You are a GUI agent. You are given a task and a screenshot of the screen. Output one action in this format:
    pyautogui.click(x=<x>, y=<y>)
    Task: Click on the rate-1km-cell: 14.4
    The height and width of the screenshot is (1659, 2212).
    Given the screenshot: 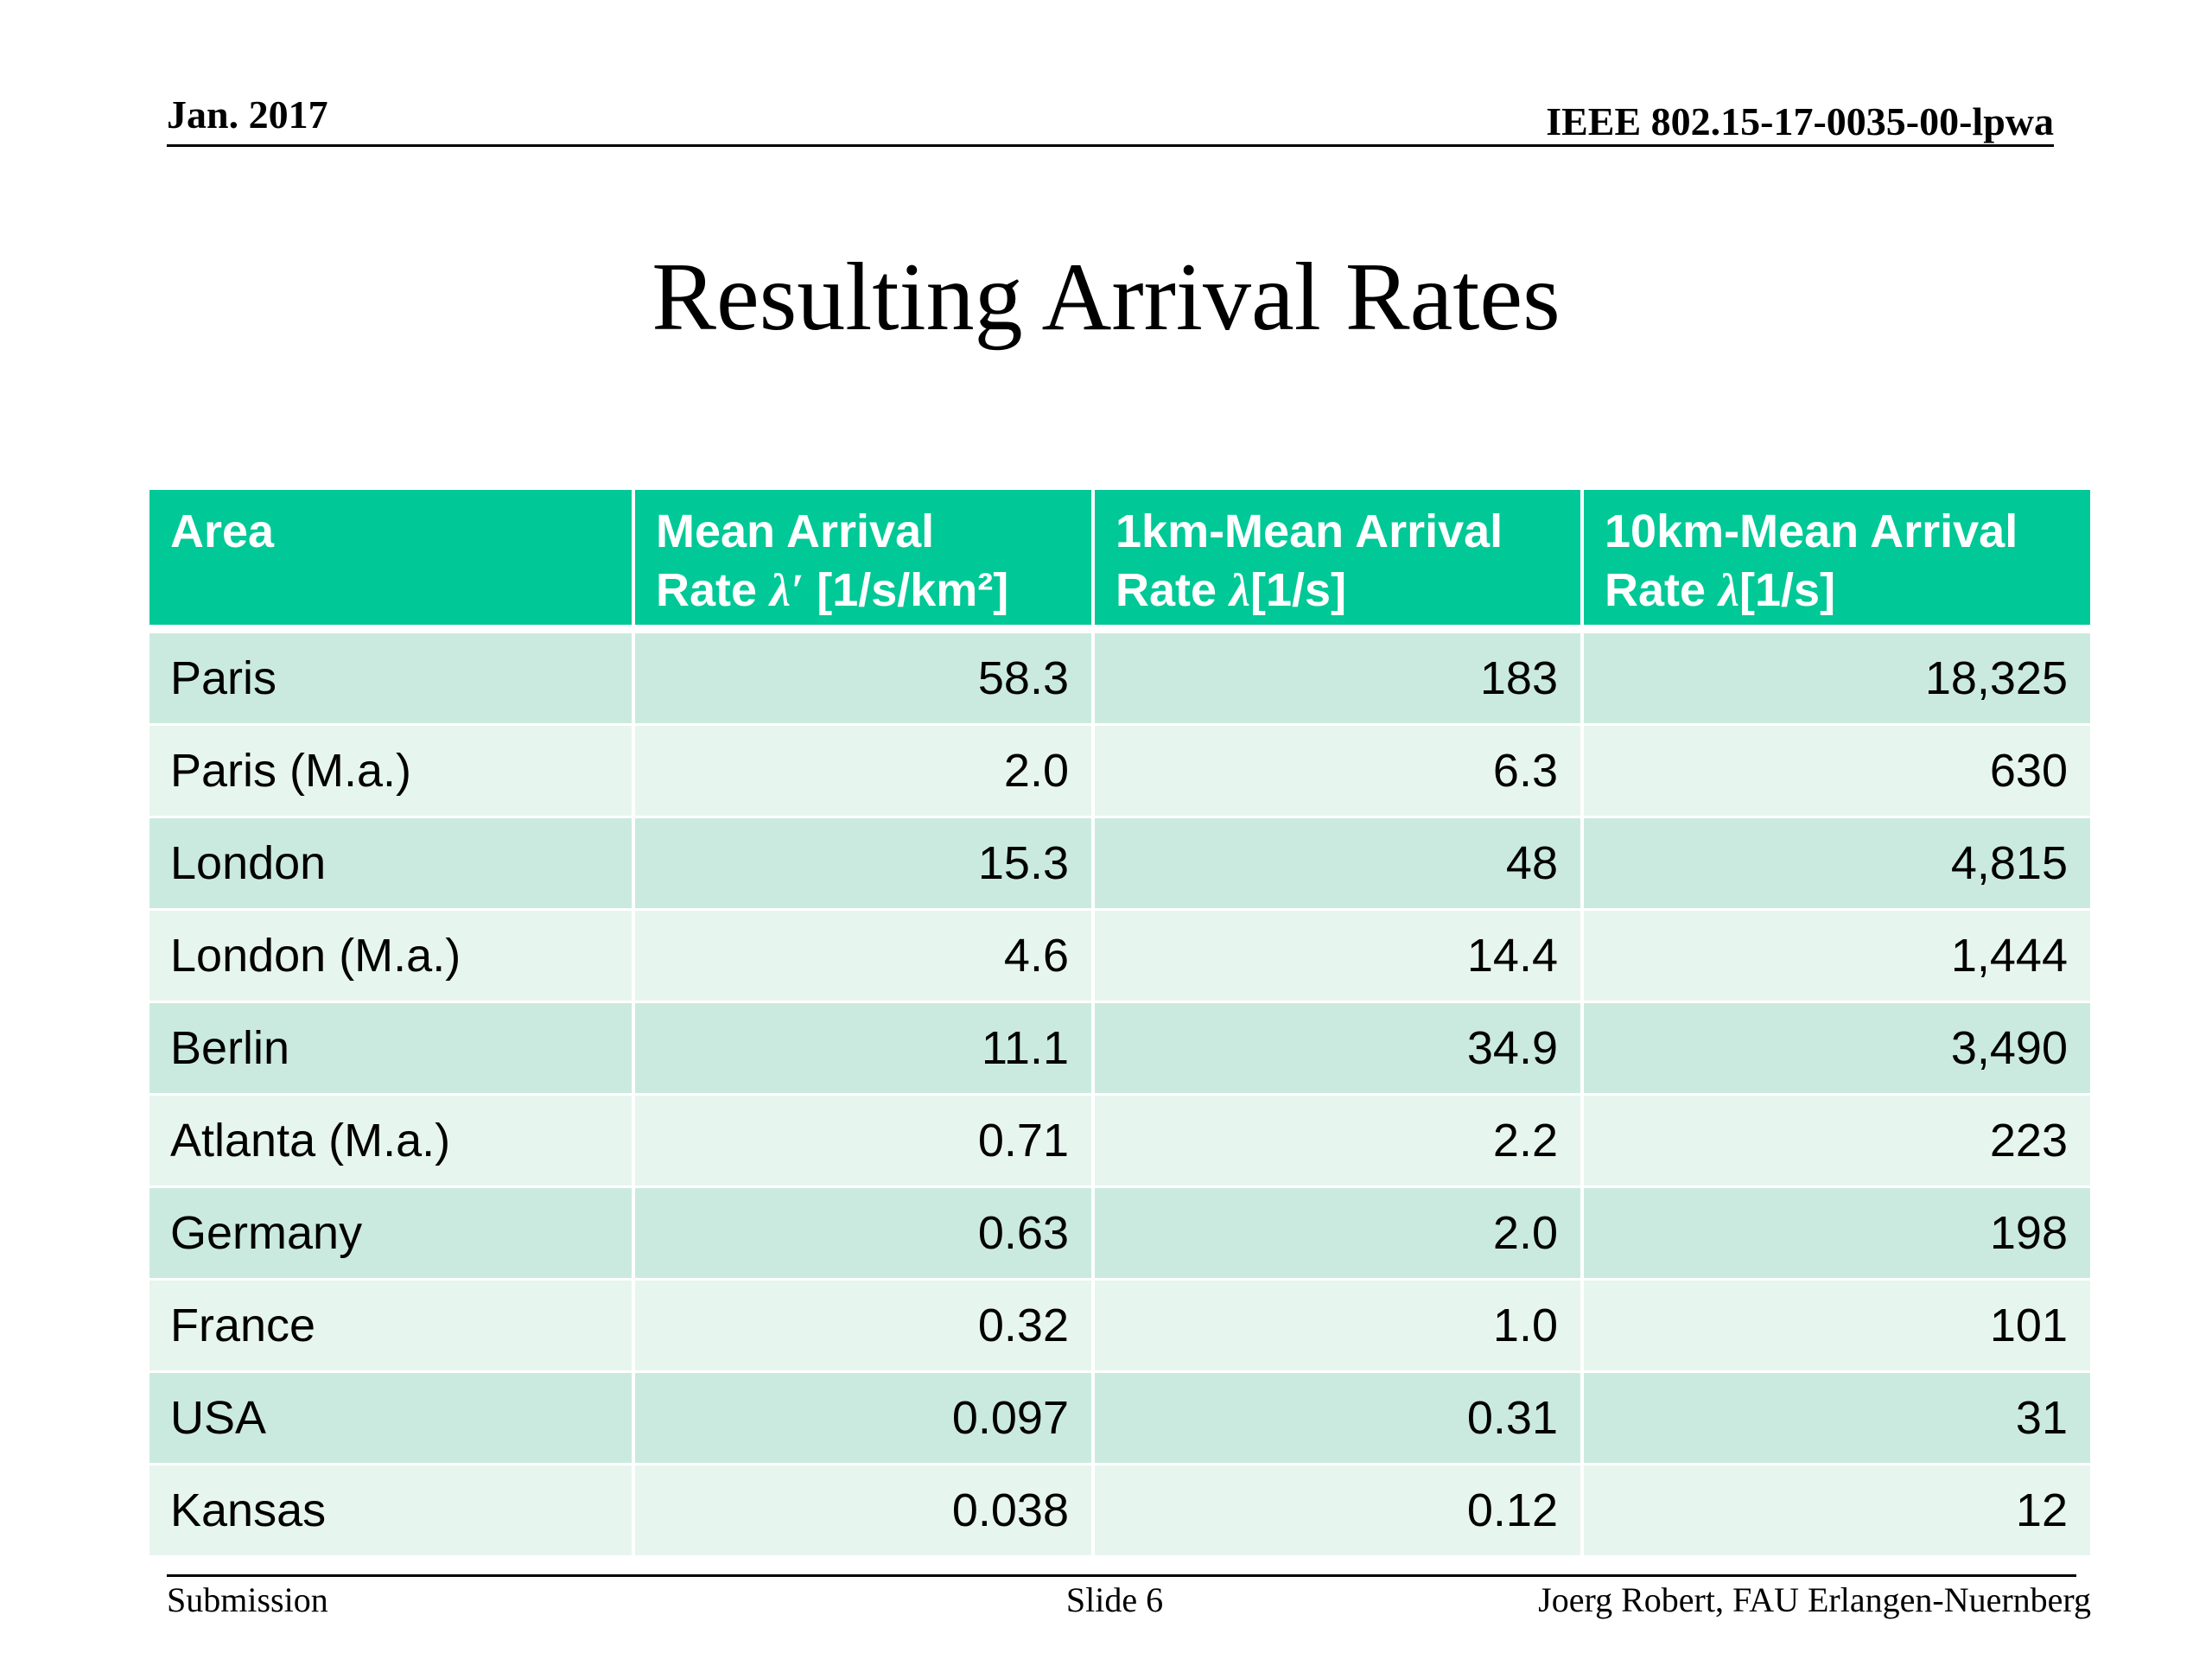 What is the action you would take?
    pyautogui.click(x=1336, y=955)
    